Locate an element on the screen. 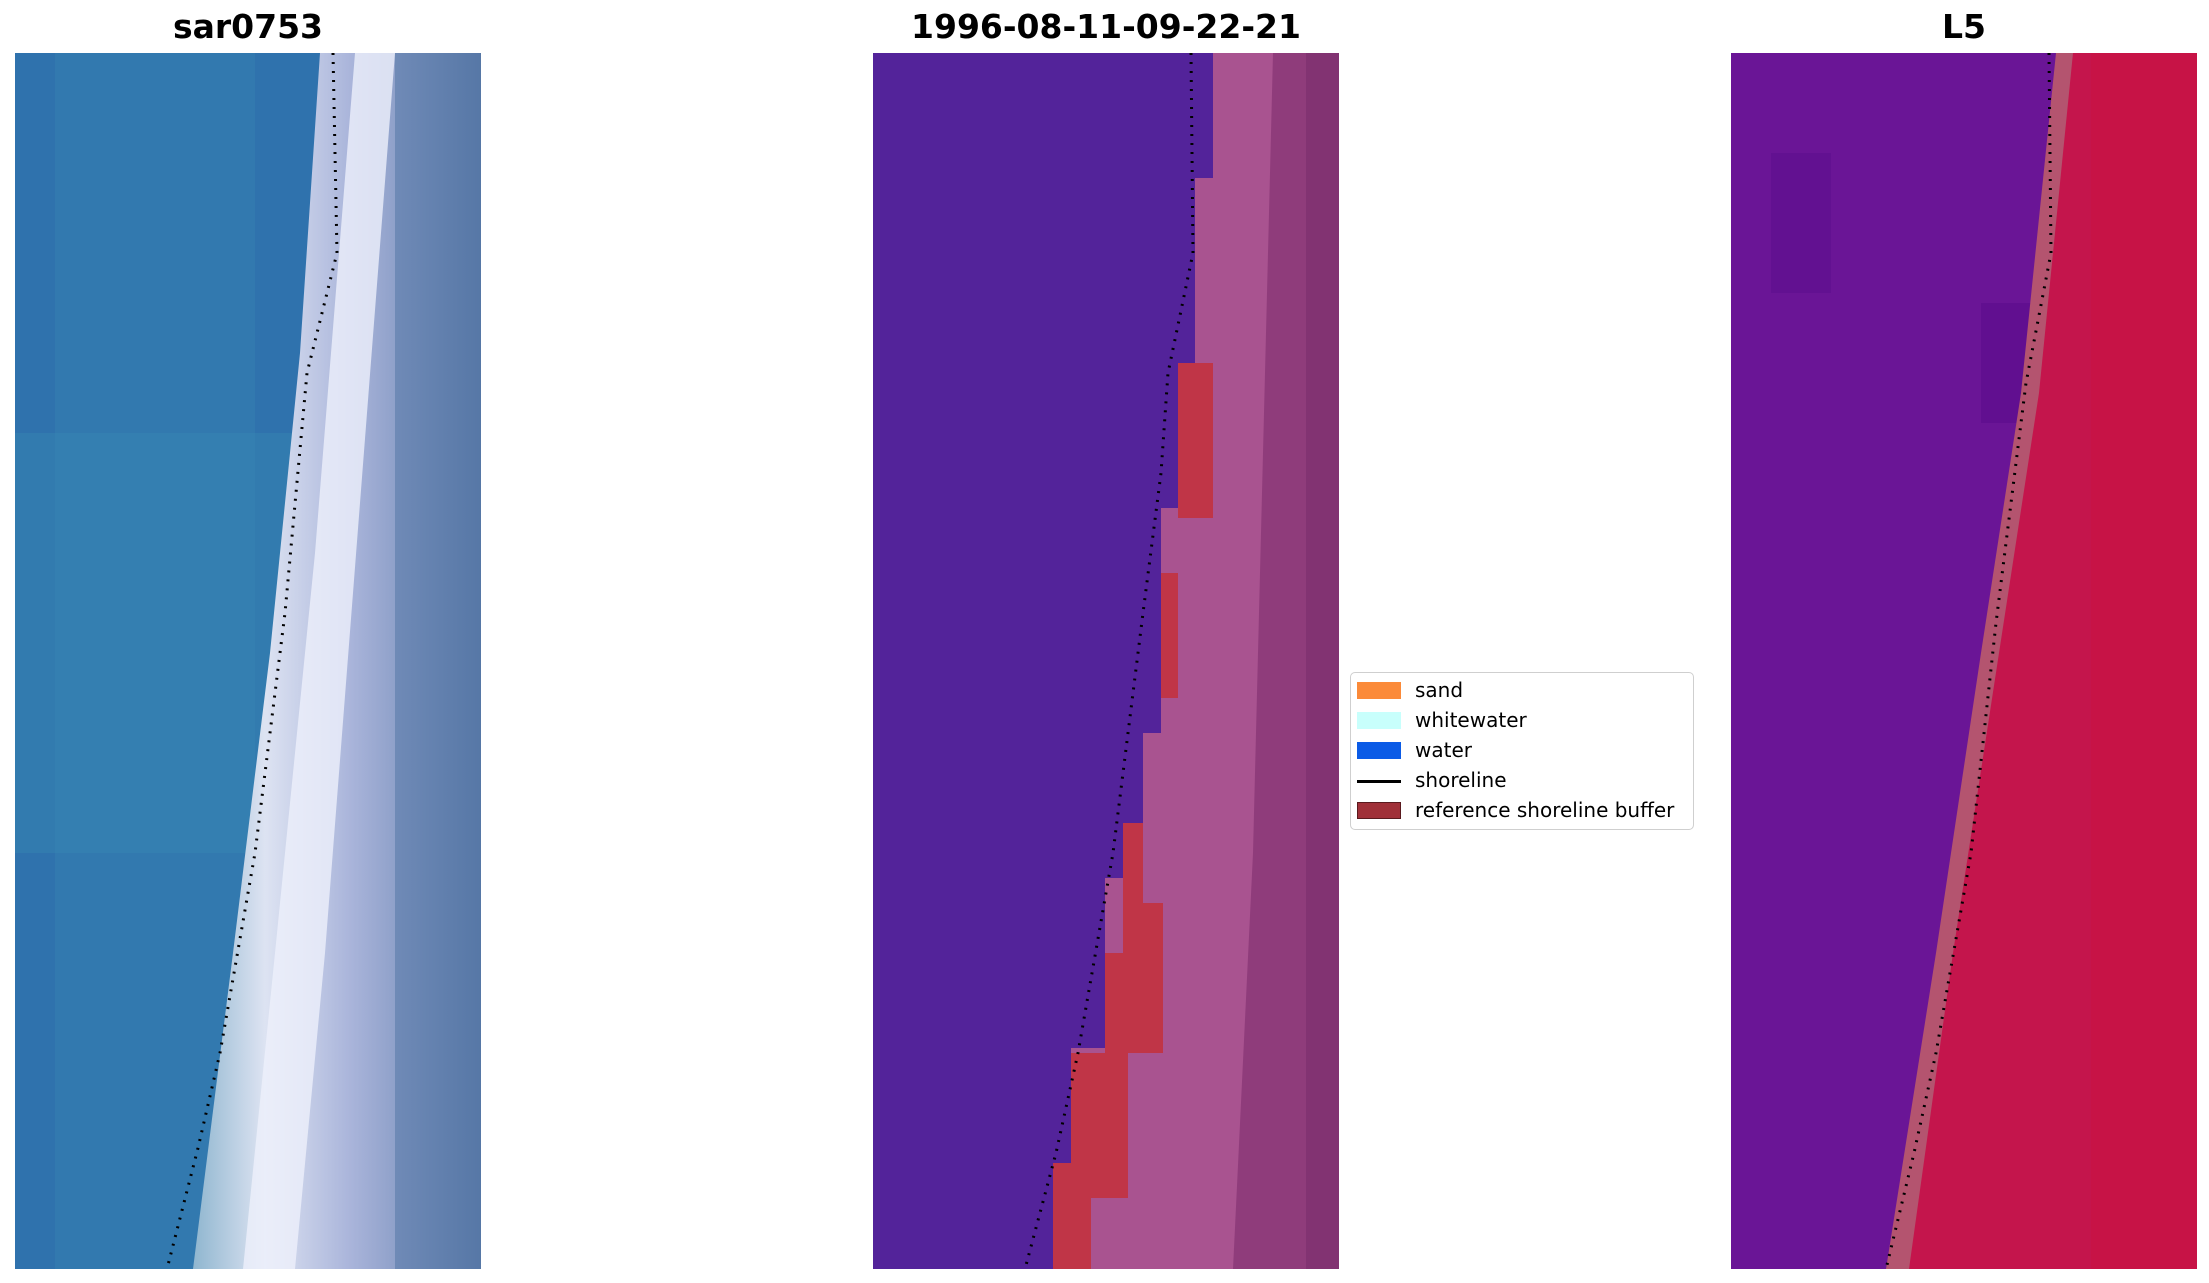 This screenshot has height=1283, width=2209. panel-title-rgb: sar0753 is located at coordinates (248, 26).